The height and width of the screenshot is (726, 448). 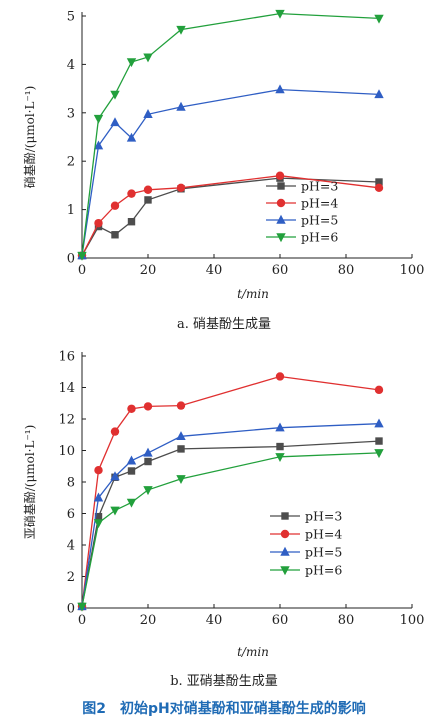 I want to click on y-axis-label: 硝基酚/(μmol·L⁻¹), so click(x=30, y=137).